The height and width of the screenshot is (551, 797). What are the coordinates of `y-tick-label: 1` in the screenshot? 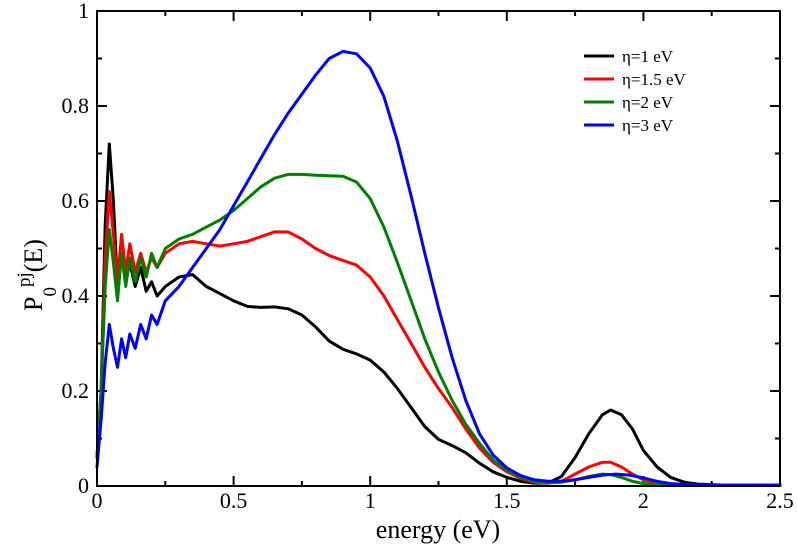 It's located at (83, 11).